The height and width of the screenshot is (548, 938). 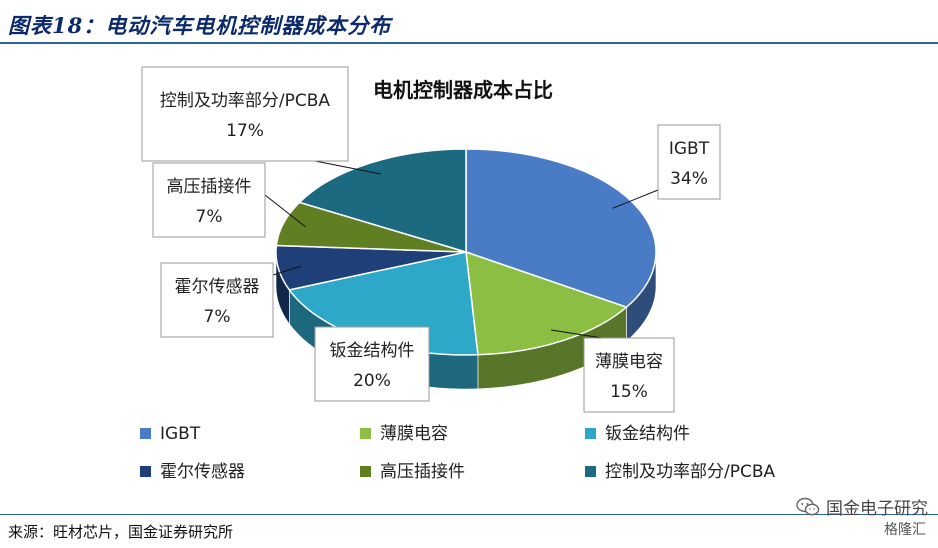 I want to click on callout-pct-6: 17%, so click(x=245, y=131).